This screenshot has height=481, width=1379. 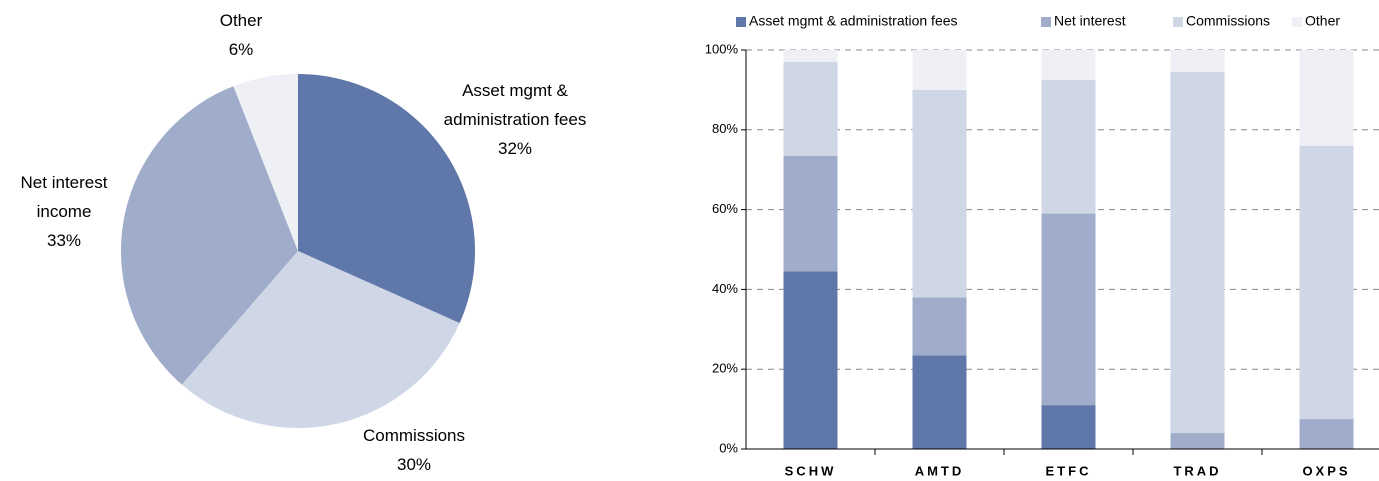 What do you see at coordinates (728, 447) in the screenshot?
I see `y-tick-label: 0%` at bounding box center [728, 447].